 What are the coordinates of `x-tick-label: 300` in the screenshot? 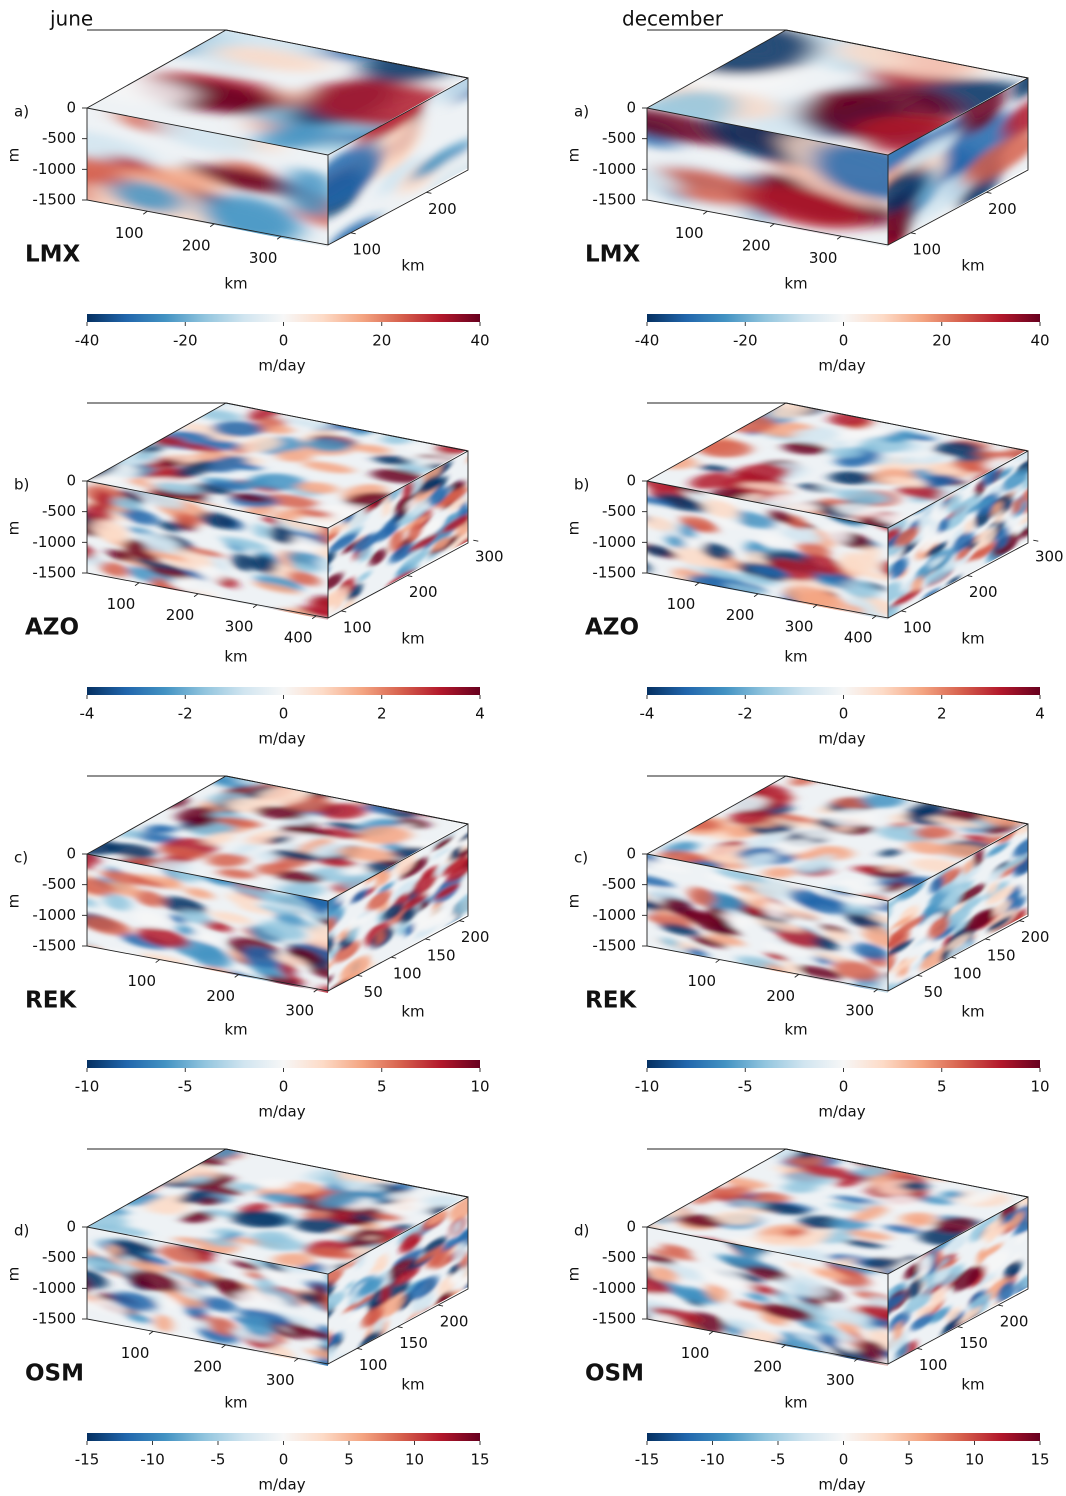 It's located at (280, 1380).